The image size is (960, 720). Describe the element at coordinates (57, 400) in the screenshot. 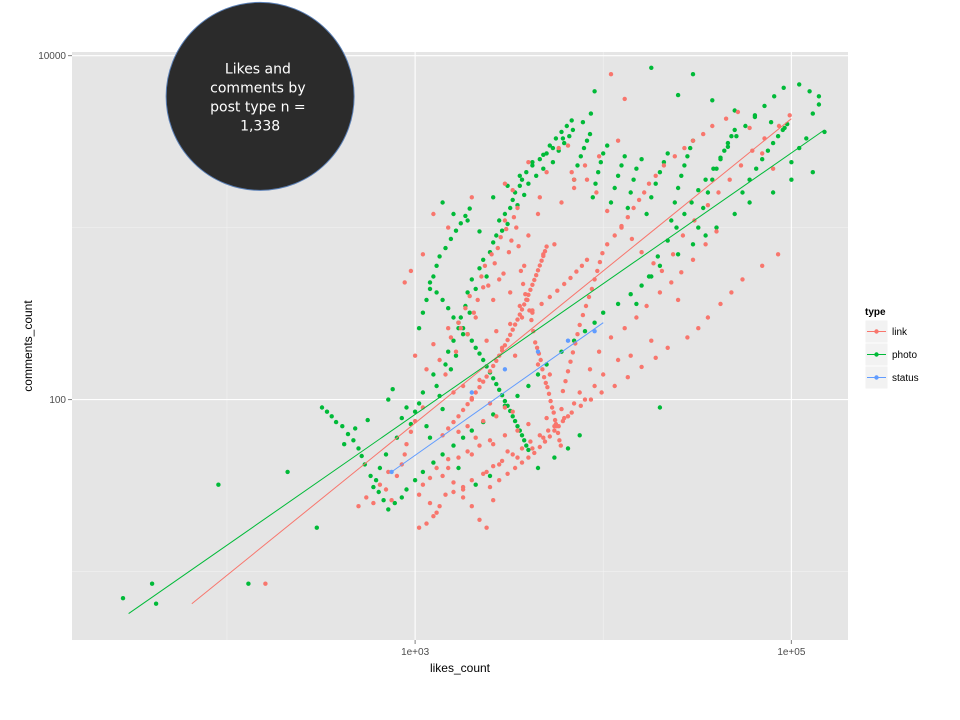

I see `y-tick-label-0: 100` at that location.